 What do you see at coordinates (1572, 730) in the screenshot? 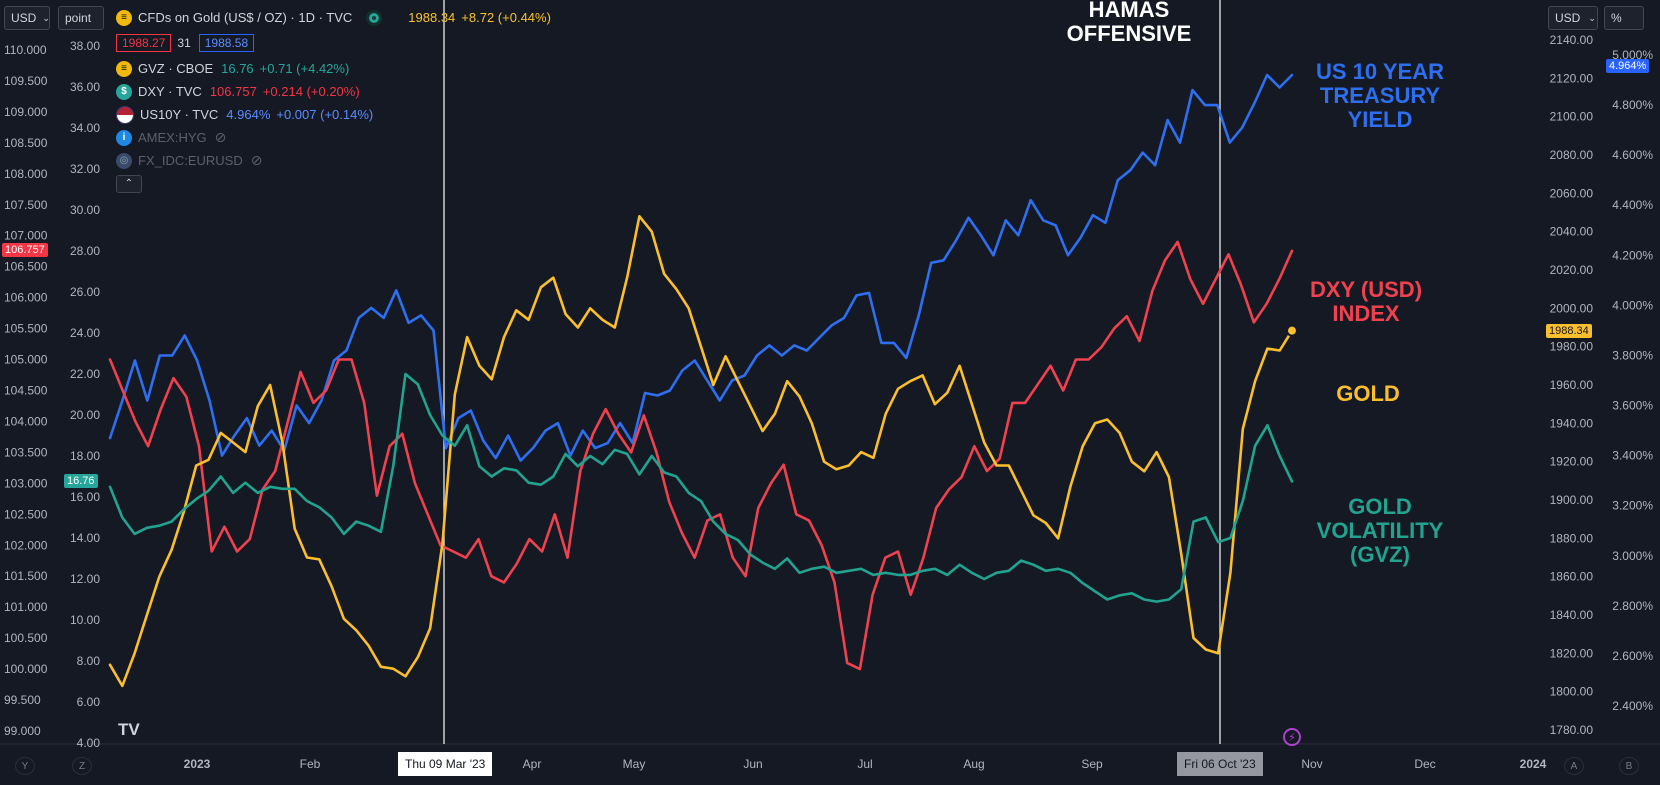
I see `gold-tick-label: 1780.00` at bounding box center [1572, 730].